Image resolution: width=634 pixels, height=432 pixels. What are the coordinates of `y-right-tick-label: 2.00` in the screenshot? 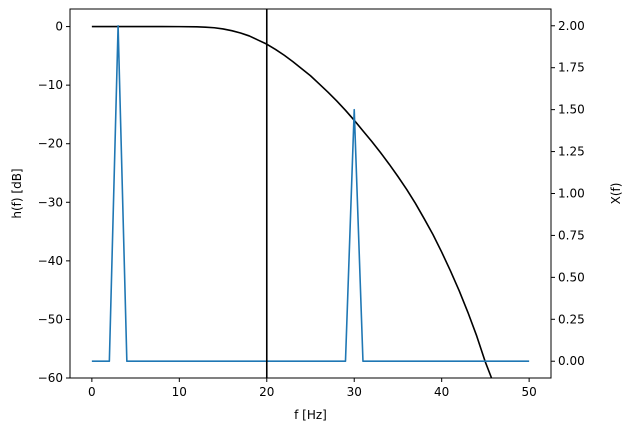 It's located at (571, 26).